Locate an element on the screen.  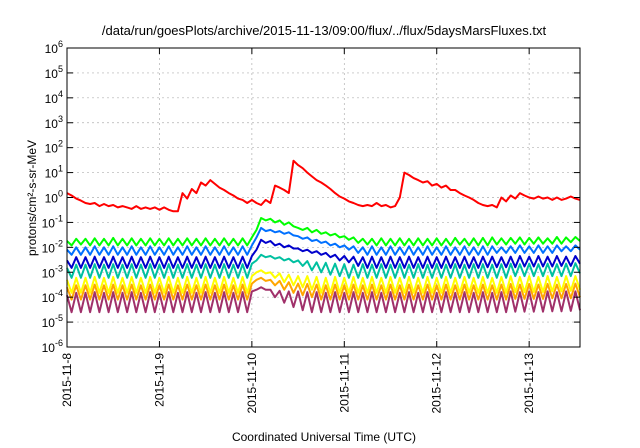
y-axis-label: protons/cm²-s-sr-MeV is located at coordinates (32, 198).